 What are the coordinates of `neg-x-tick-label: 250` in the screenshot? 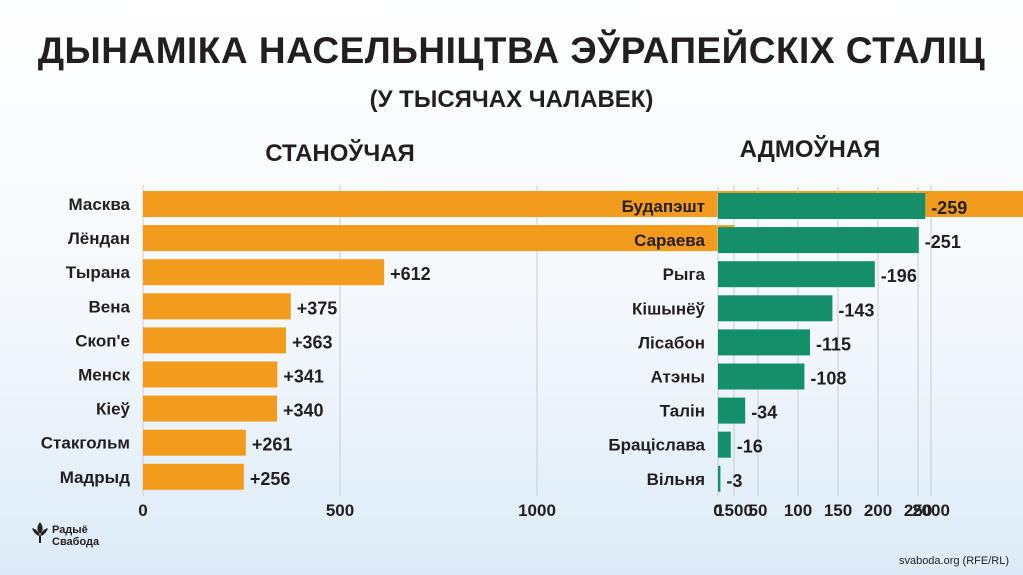 It's located at (918, 510).